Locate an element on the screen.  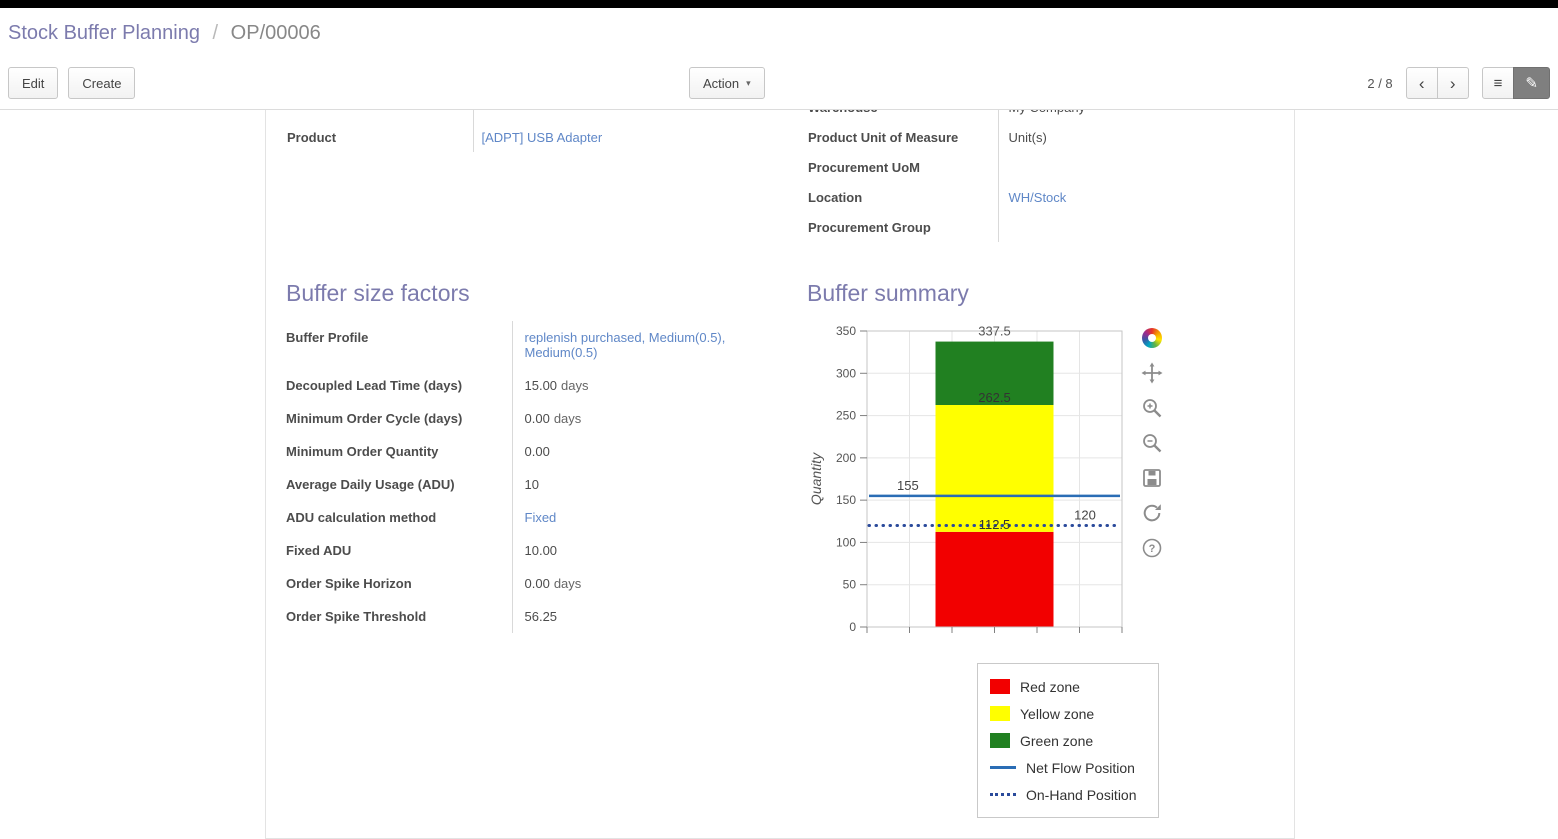
legend-swatch-green-zone is located at coordinates (1000, 740).